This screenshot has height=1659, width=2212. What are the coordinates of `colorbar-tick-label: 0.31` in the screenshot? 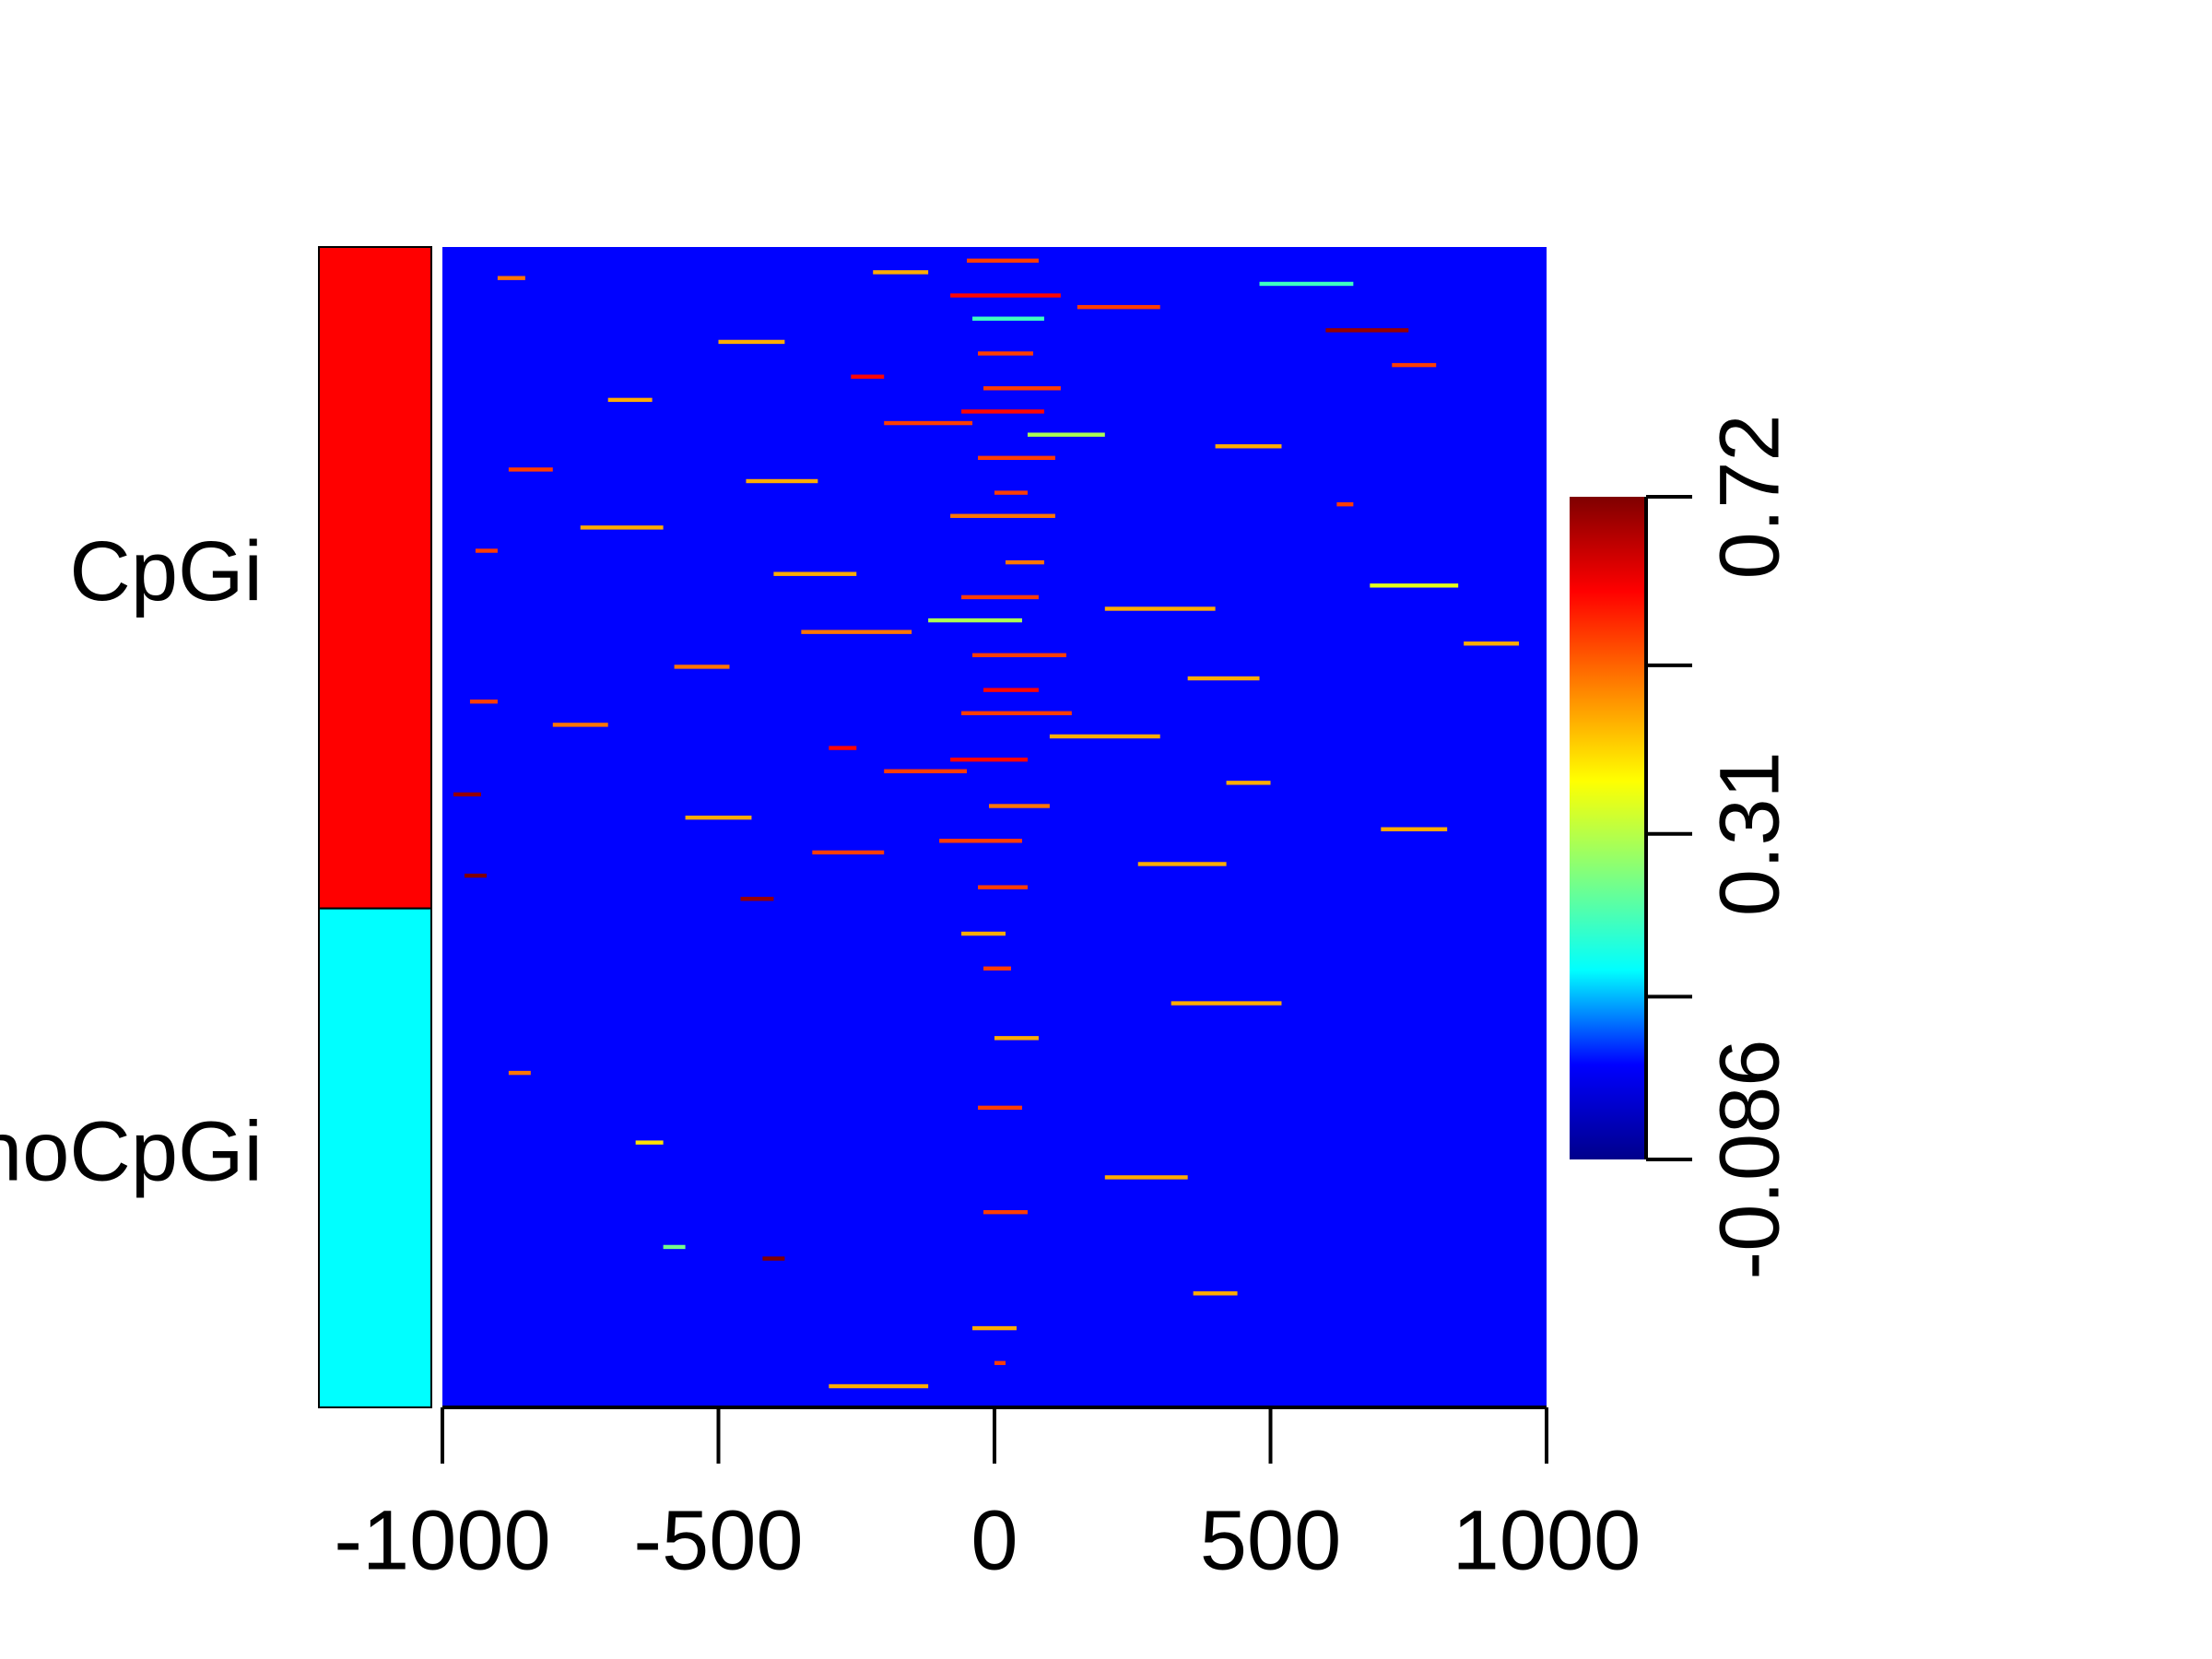 It's located at (1749, 833).